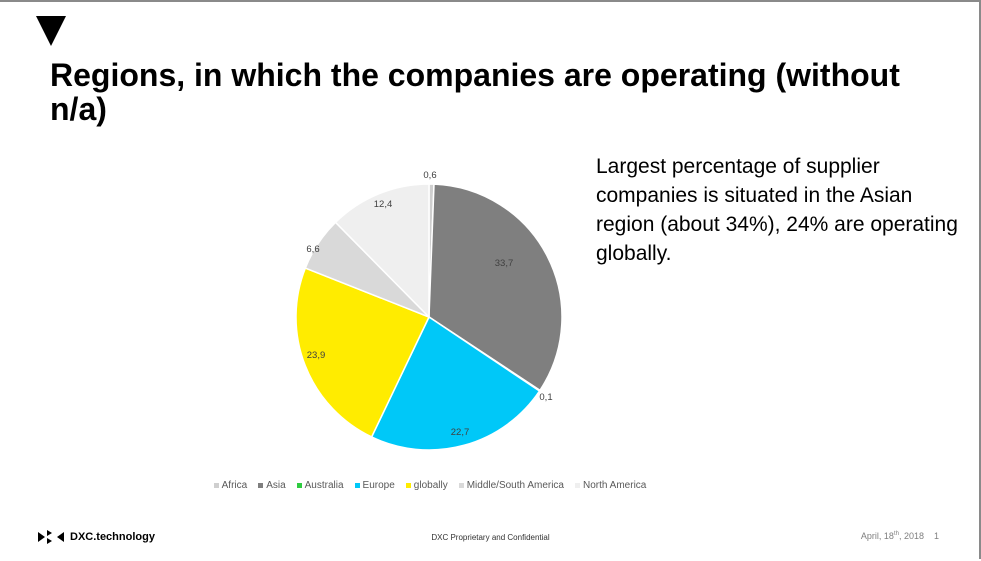 The image size is (981, 561). Describe the element at coordinates (51, 537) in the screenshot. I see `dxc-logo-icon` at that location.